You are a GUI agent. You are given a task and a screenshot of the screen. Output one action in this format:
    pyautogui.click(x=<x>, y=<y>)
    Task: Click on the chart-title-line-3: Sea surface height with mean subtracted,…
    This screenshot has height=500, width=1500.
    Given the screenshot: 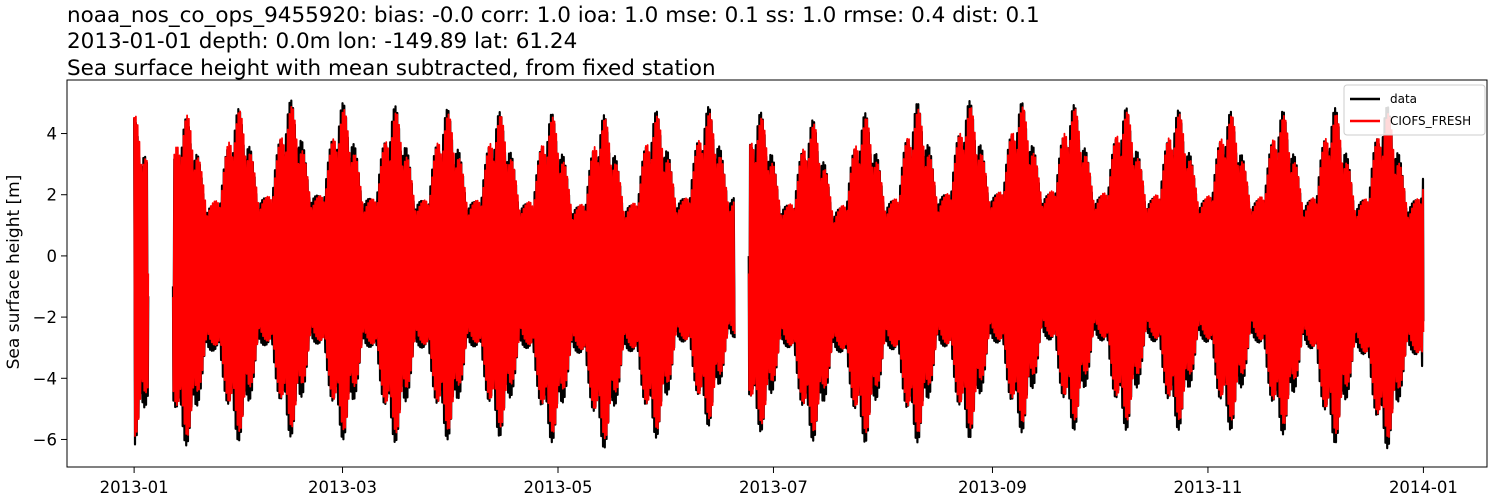 What is the action you would take?
    pyautogui.click(x=391, y=68)
    